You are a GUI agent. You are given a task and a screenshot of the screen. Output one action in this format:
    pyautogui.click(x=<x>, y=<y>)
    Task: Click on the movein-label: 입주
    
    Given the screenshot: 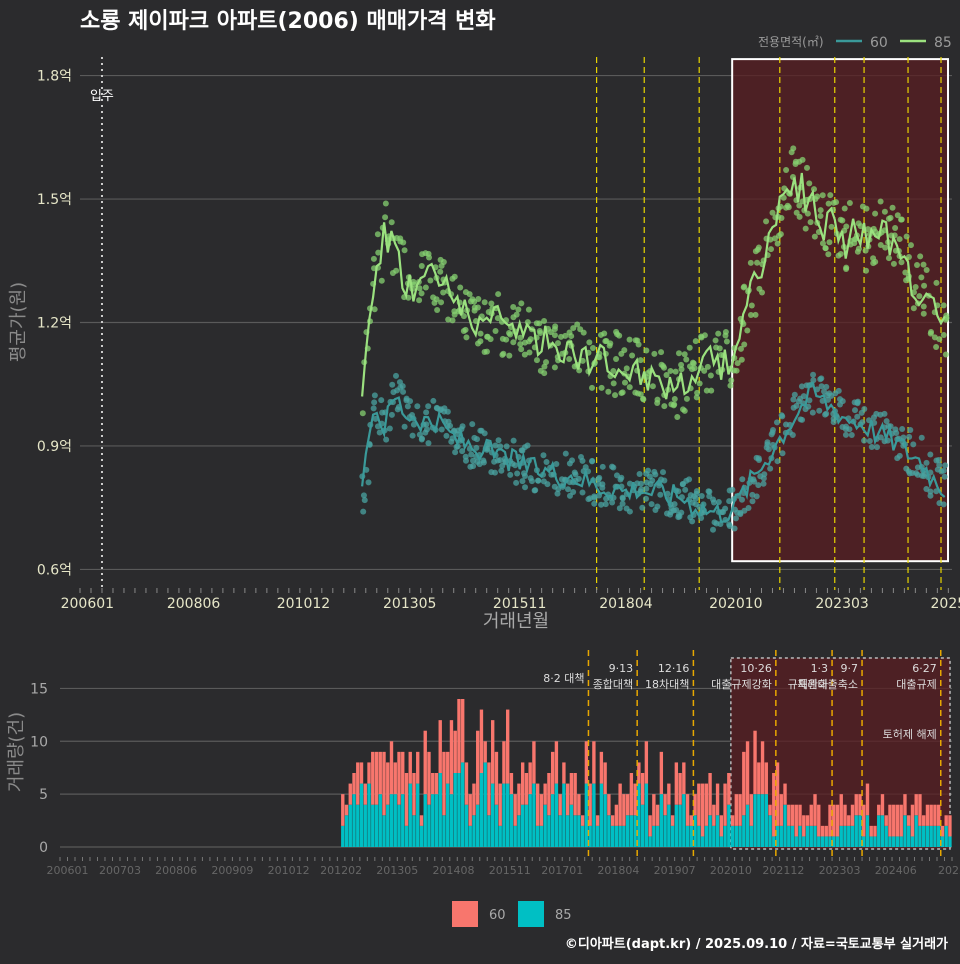 What is the action you would take?
    pyautogui.click(x=102, y=96)
    